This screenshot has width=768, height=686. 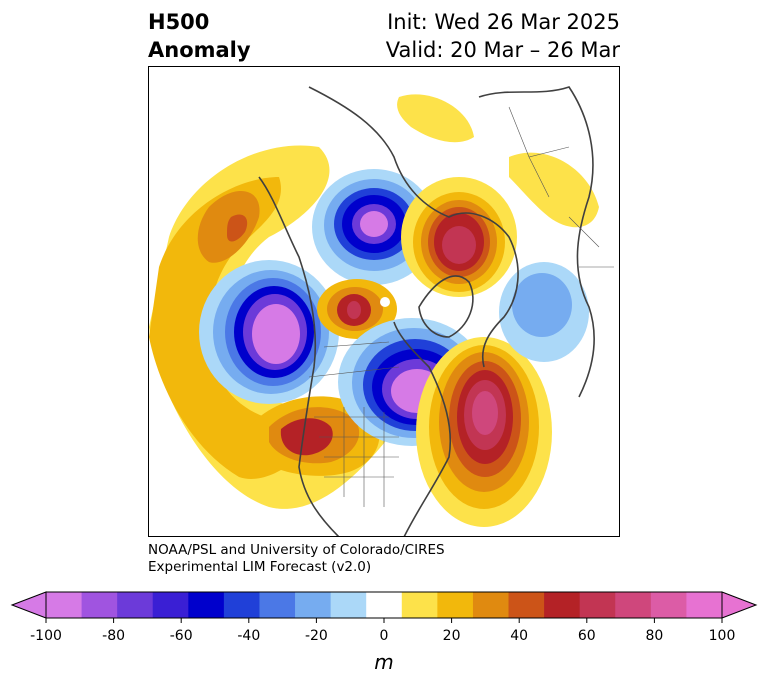 What do you see at coordinates (249, 636) in the screenshot?
I see `colorbar-tick-label: -40` at bounding box center [249, 636].